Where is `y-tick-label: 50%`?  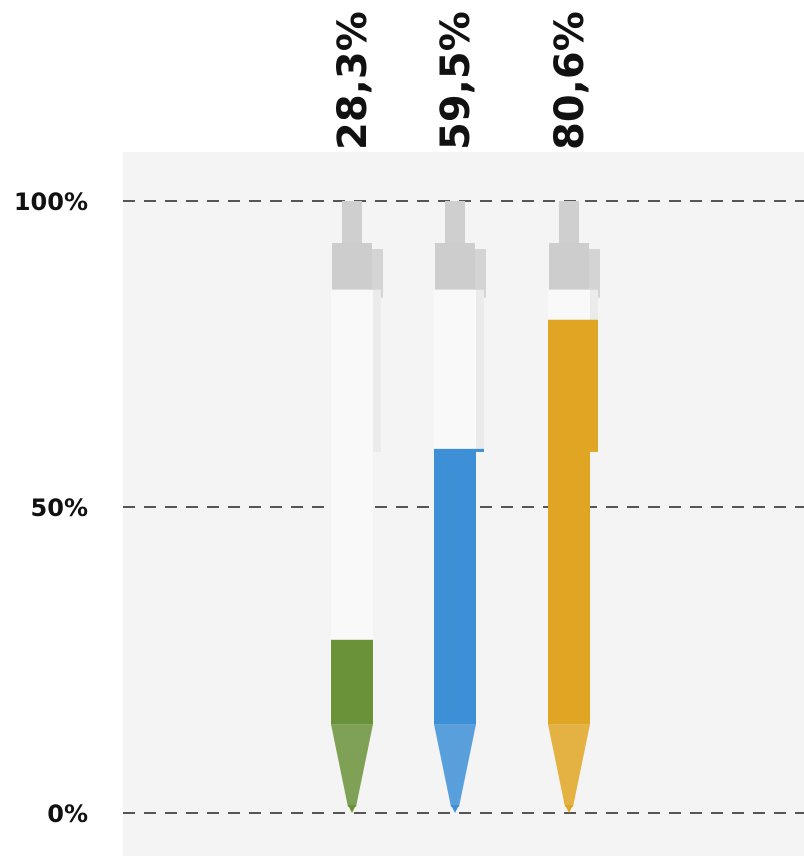 y-tick-label: 50% is located at coordinates (59, 508).